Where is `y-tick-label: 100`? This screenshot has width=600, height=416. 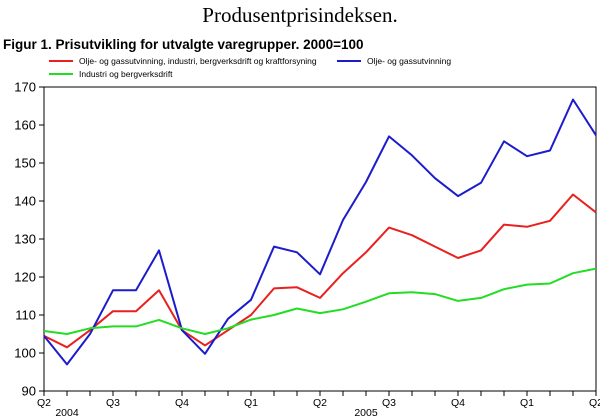
y-tick-label: 100 is located at coordinates (25, 353).